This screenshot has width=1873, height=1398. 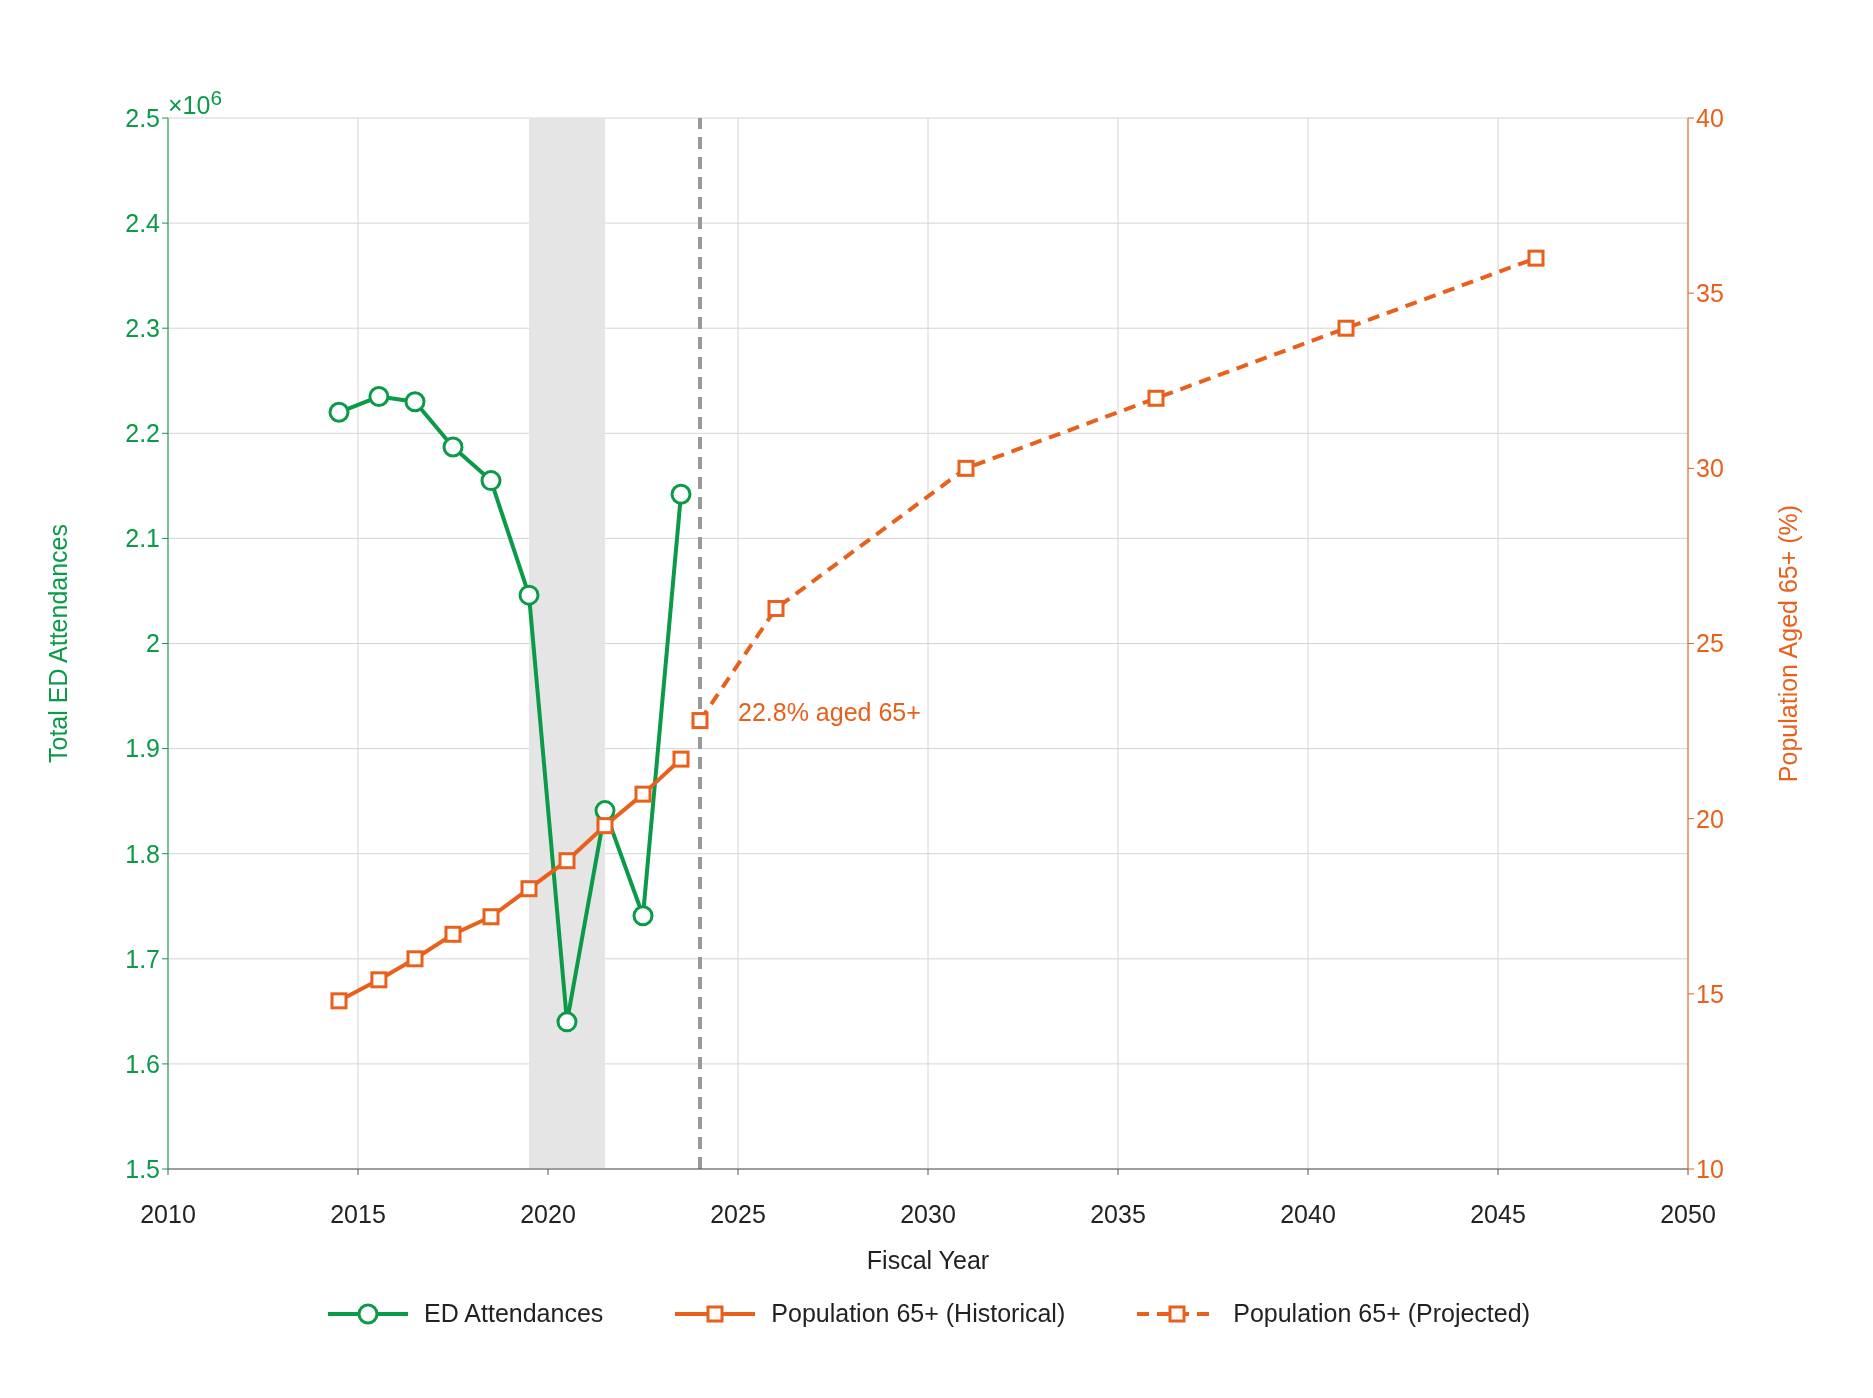 I want to click on x-axis-title: Fiscal Year, so click(x=928, y=1260).